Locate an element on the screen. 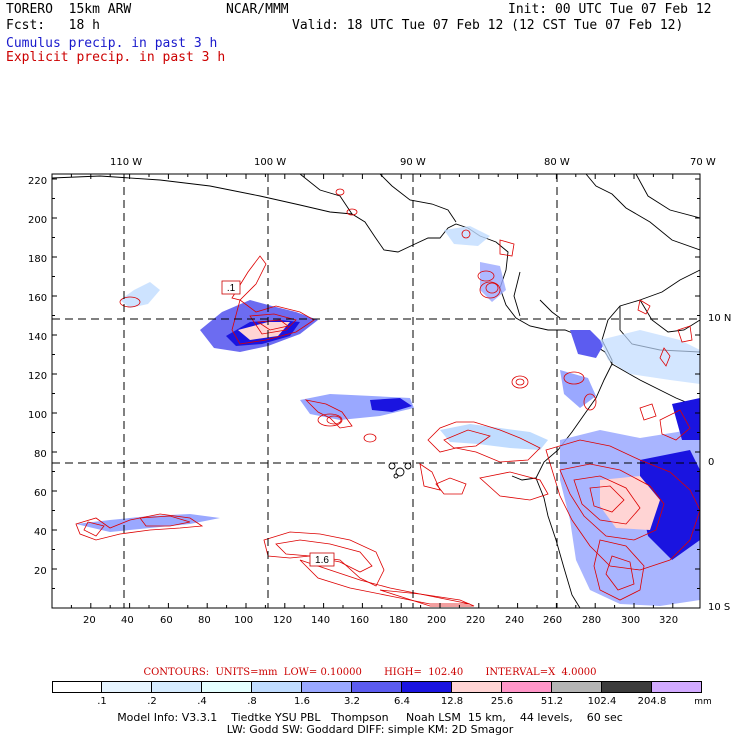  colorbar-label: 3.2 is located at coordinates (352, 701).